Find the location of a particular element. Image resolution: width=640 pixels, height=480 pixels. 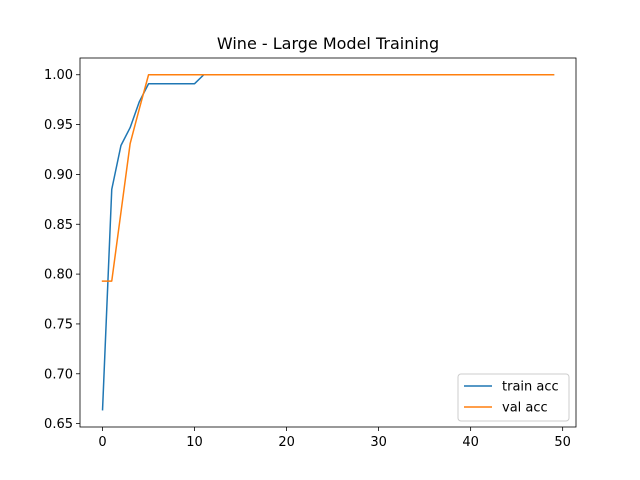

x-tick-label: 0 is located at coordinates (102, 442).